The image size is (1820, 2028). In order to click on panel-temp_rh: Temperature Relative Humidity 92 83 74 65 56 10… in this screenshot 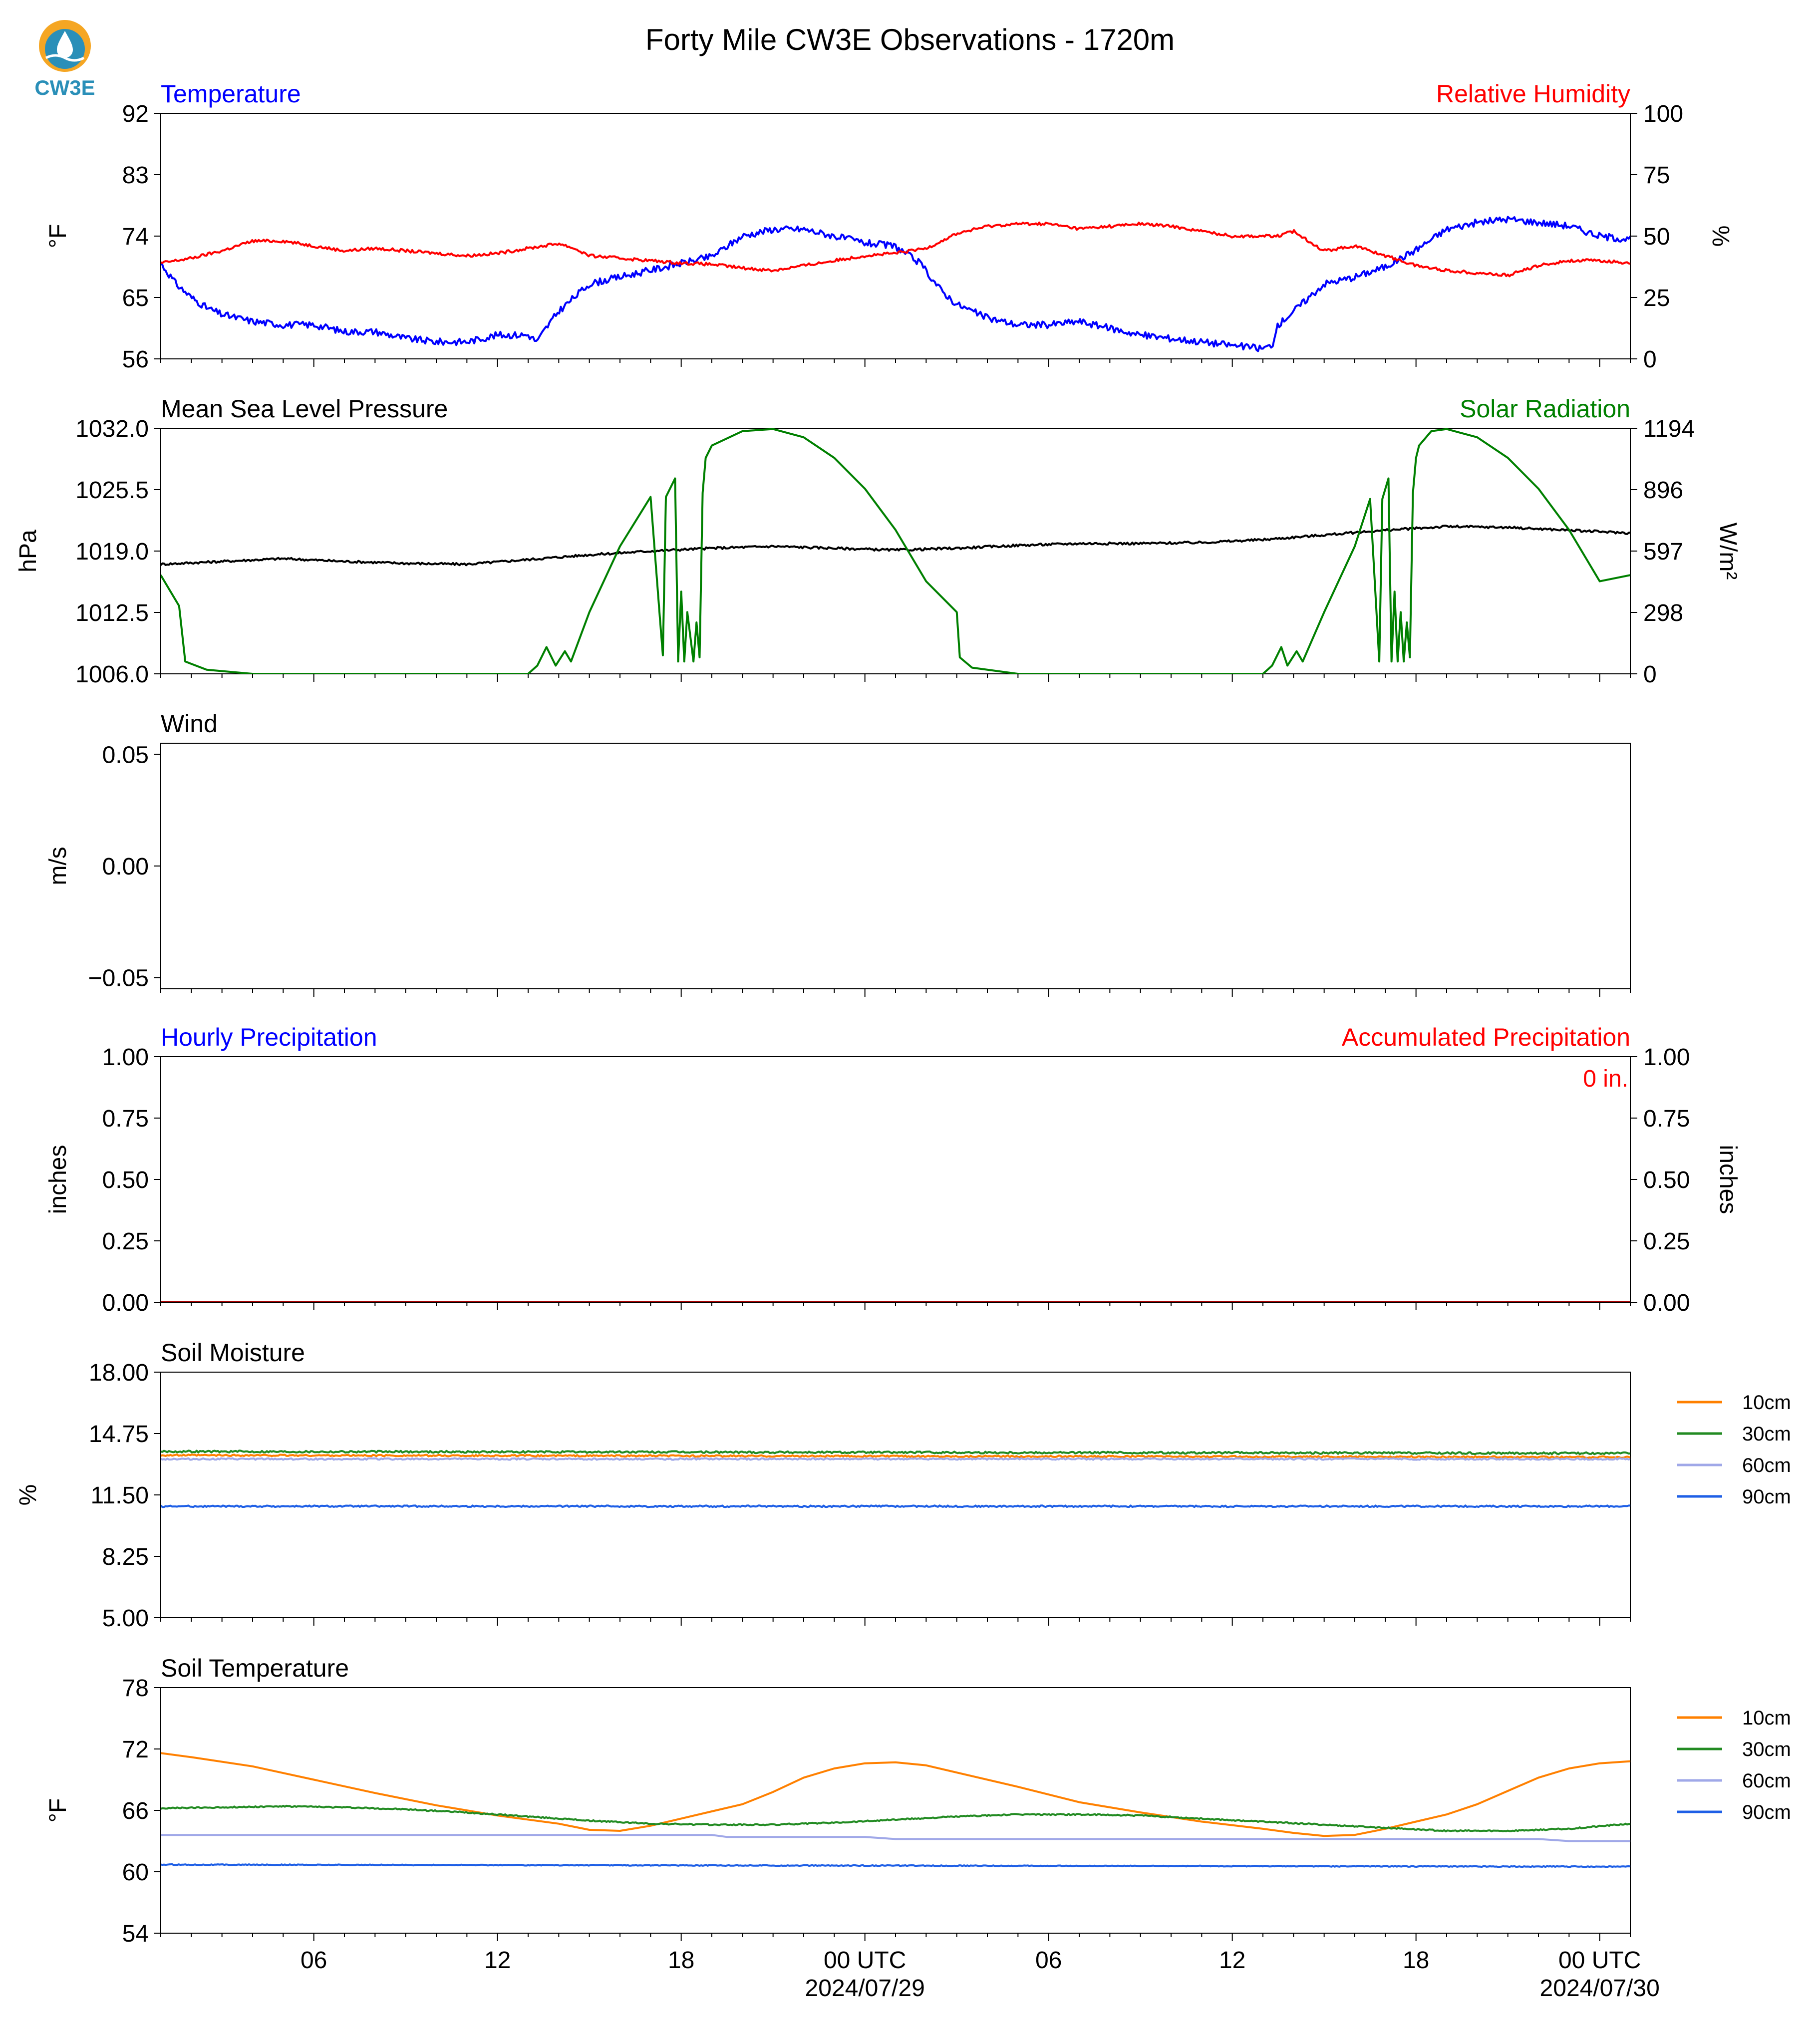, I will do `click(889, 226)`.